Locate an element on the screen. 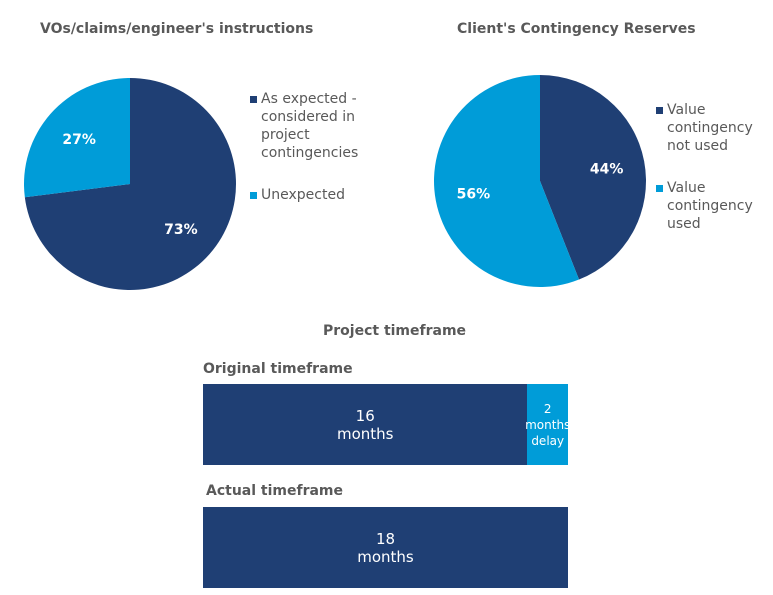 Image resolution: width=773 pixels, height=595 pixels. pie2-legend-label-0: Value contingency not used is located at coordinates (710, 128).